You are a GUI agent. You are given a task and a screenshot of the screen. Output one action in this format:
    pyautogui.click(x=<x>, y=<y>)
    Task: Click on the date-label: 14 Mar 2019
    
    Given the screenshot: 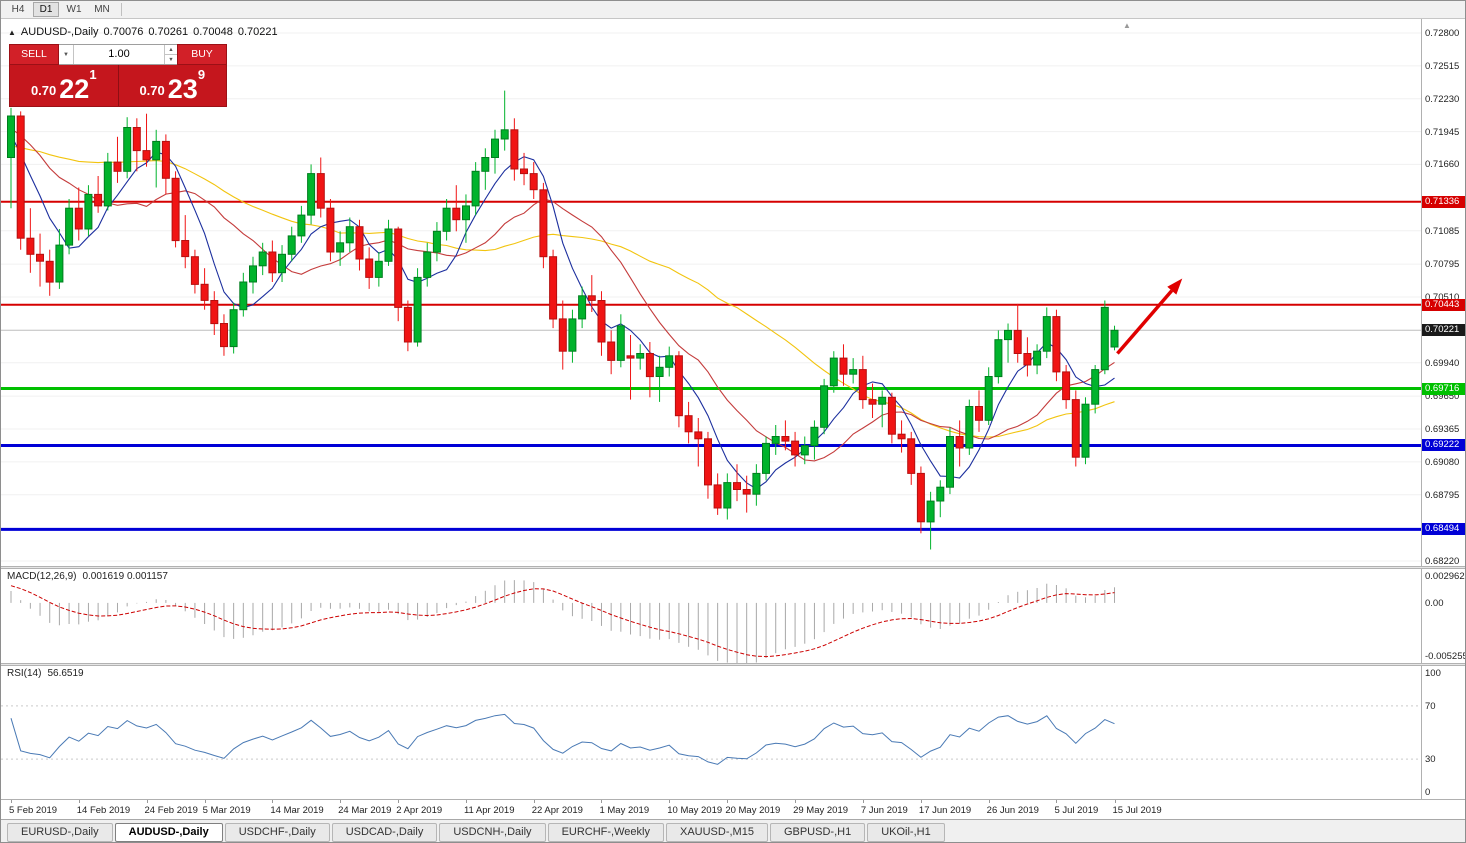 What is the action you would take?
    pyautogui.click(x=297, y=810)
    